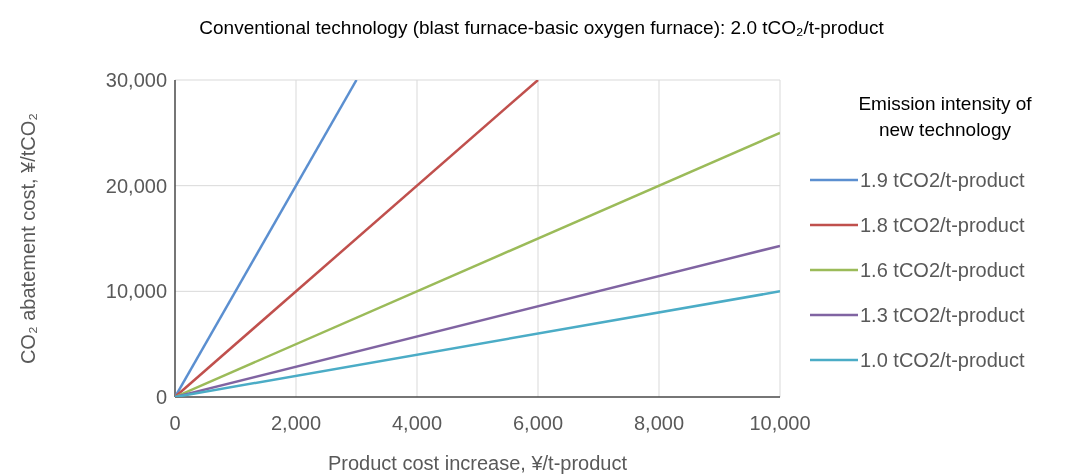 This screenshot has width=1083, height=475. What do you see at coordinates (542, 27) in the screenshot?
I see `chart-title: Conventional technology (blast furnace-basic oxygen furnace): 2.0 tCO₂/t-product` at bounding box center [542, 27].